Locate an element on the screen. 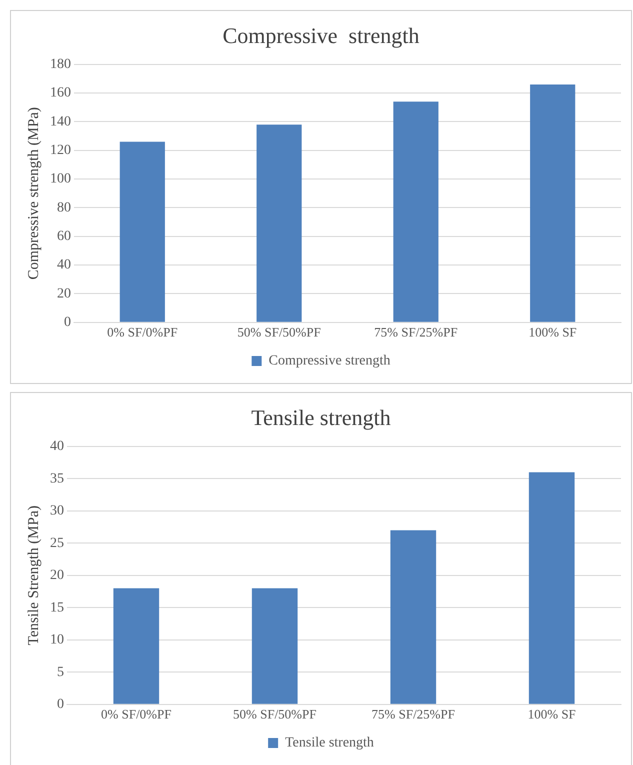  y-axis-title: Tensile Strength (MPa) is located at coordinates (34, 576).